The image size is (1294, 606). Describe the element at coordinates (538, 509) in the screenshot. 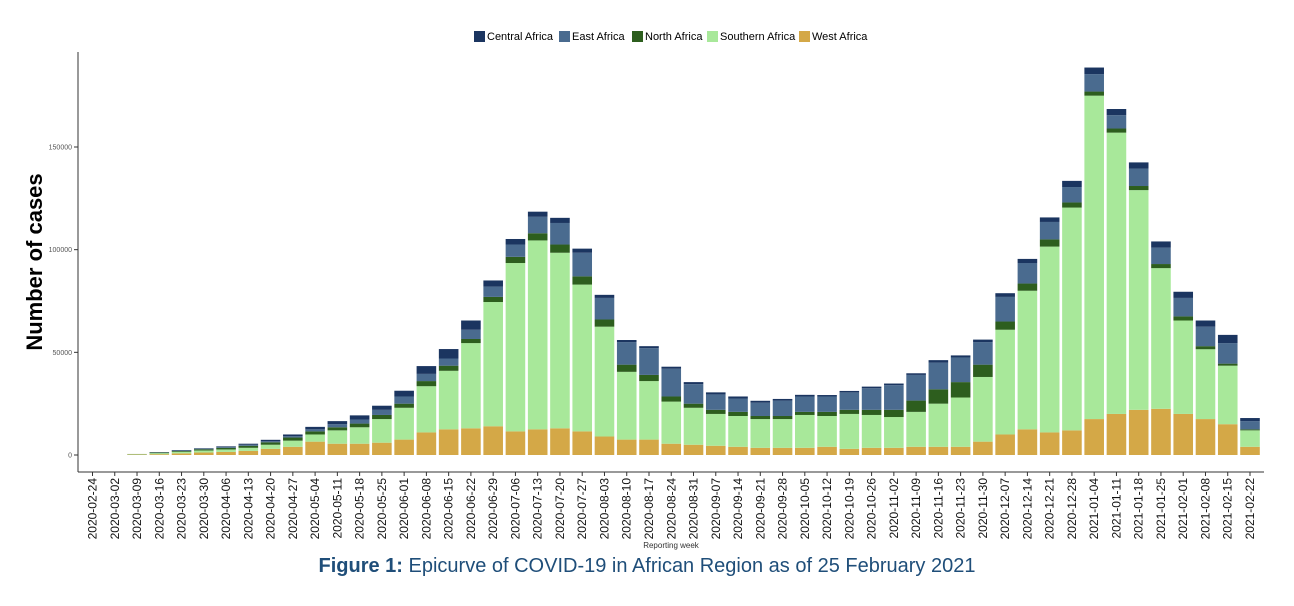

I see `x-tick-label: 2020-07-13` at that location.